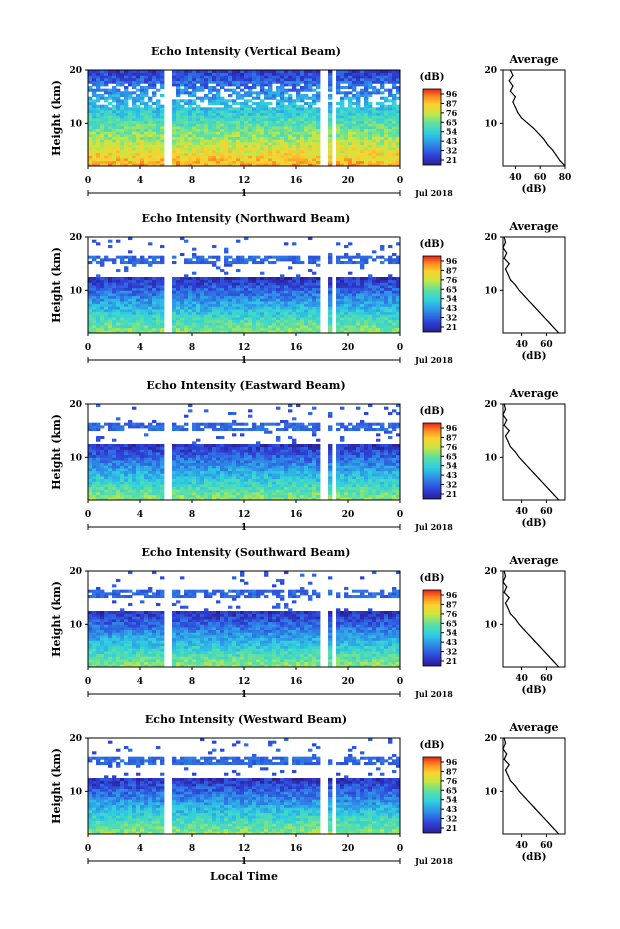 This screenshot has height=929, width=620. I want to click on x-tick-label: 12, so click(244, 348).